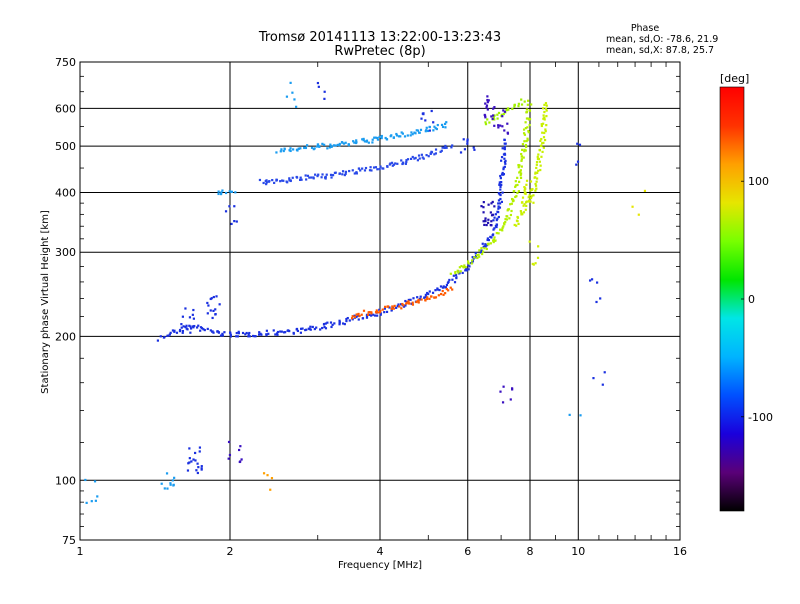 This screenshot has height=604, width=800. I want to click on x-axis-label: Frequency [MHz], so click(380, 565).